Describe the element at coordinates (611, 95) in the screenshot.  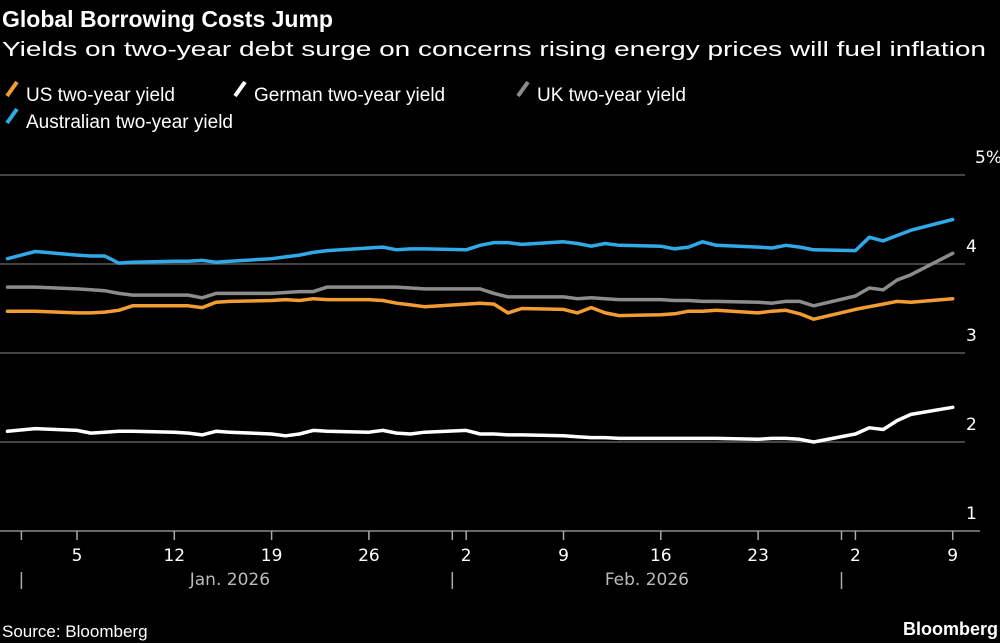
I see `legend-label: UK two-year yield` at that location.